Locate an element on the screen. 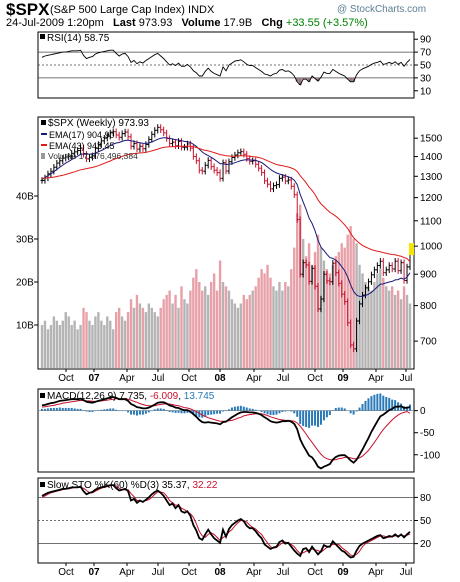  rsi-legend-swatch is located at coordinates (42, 36).